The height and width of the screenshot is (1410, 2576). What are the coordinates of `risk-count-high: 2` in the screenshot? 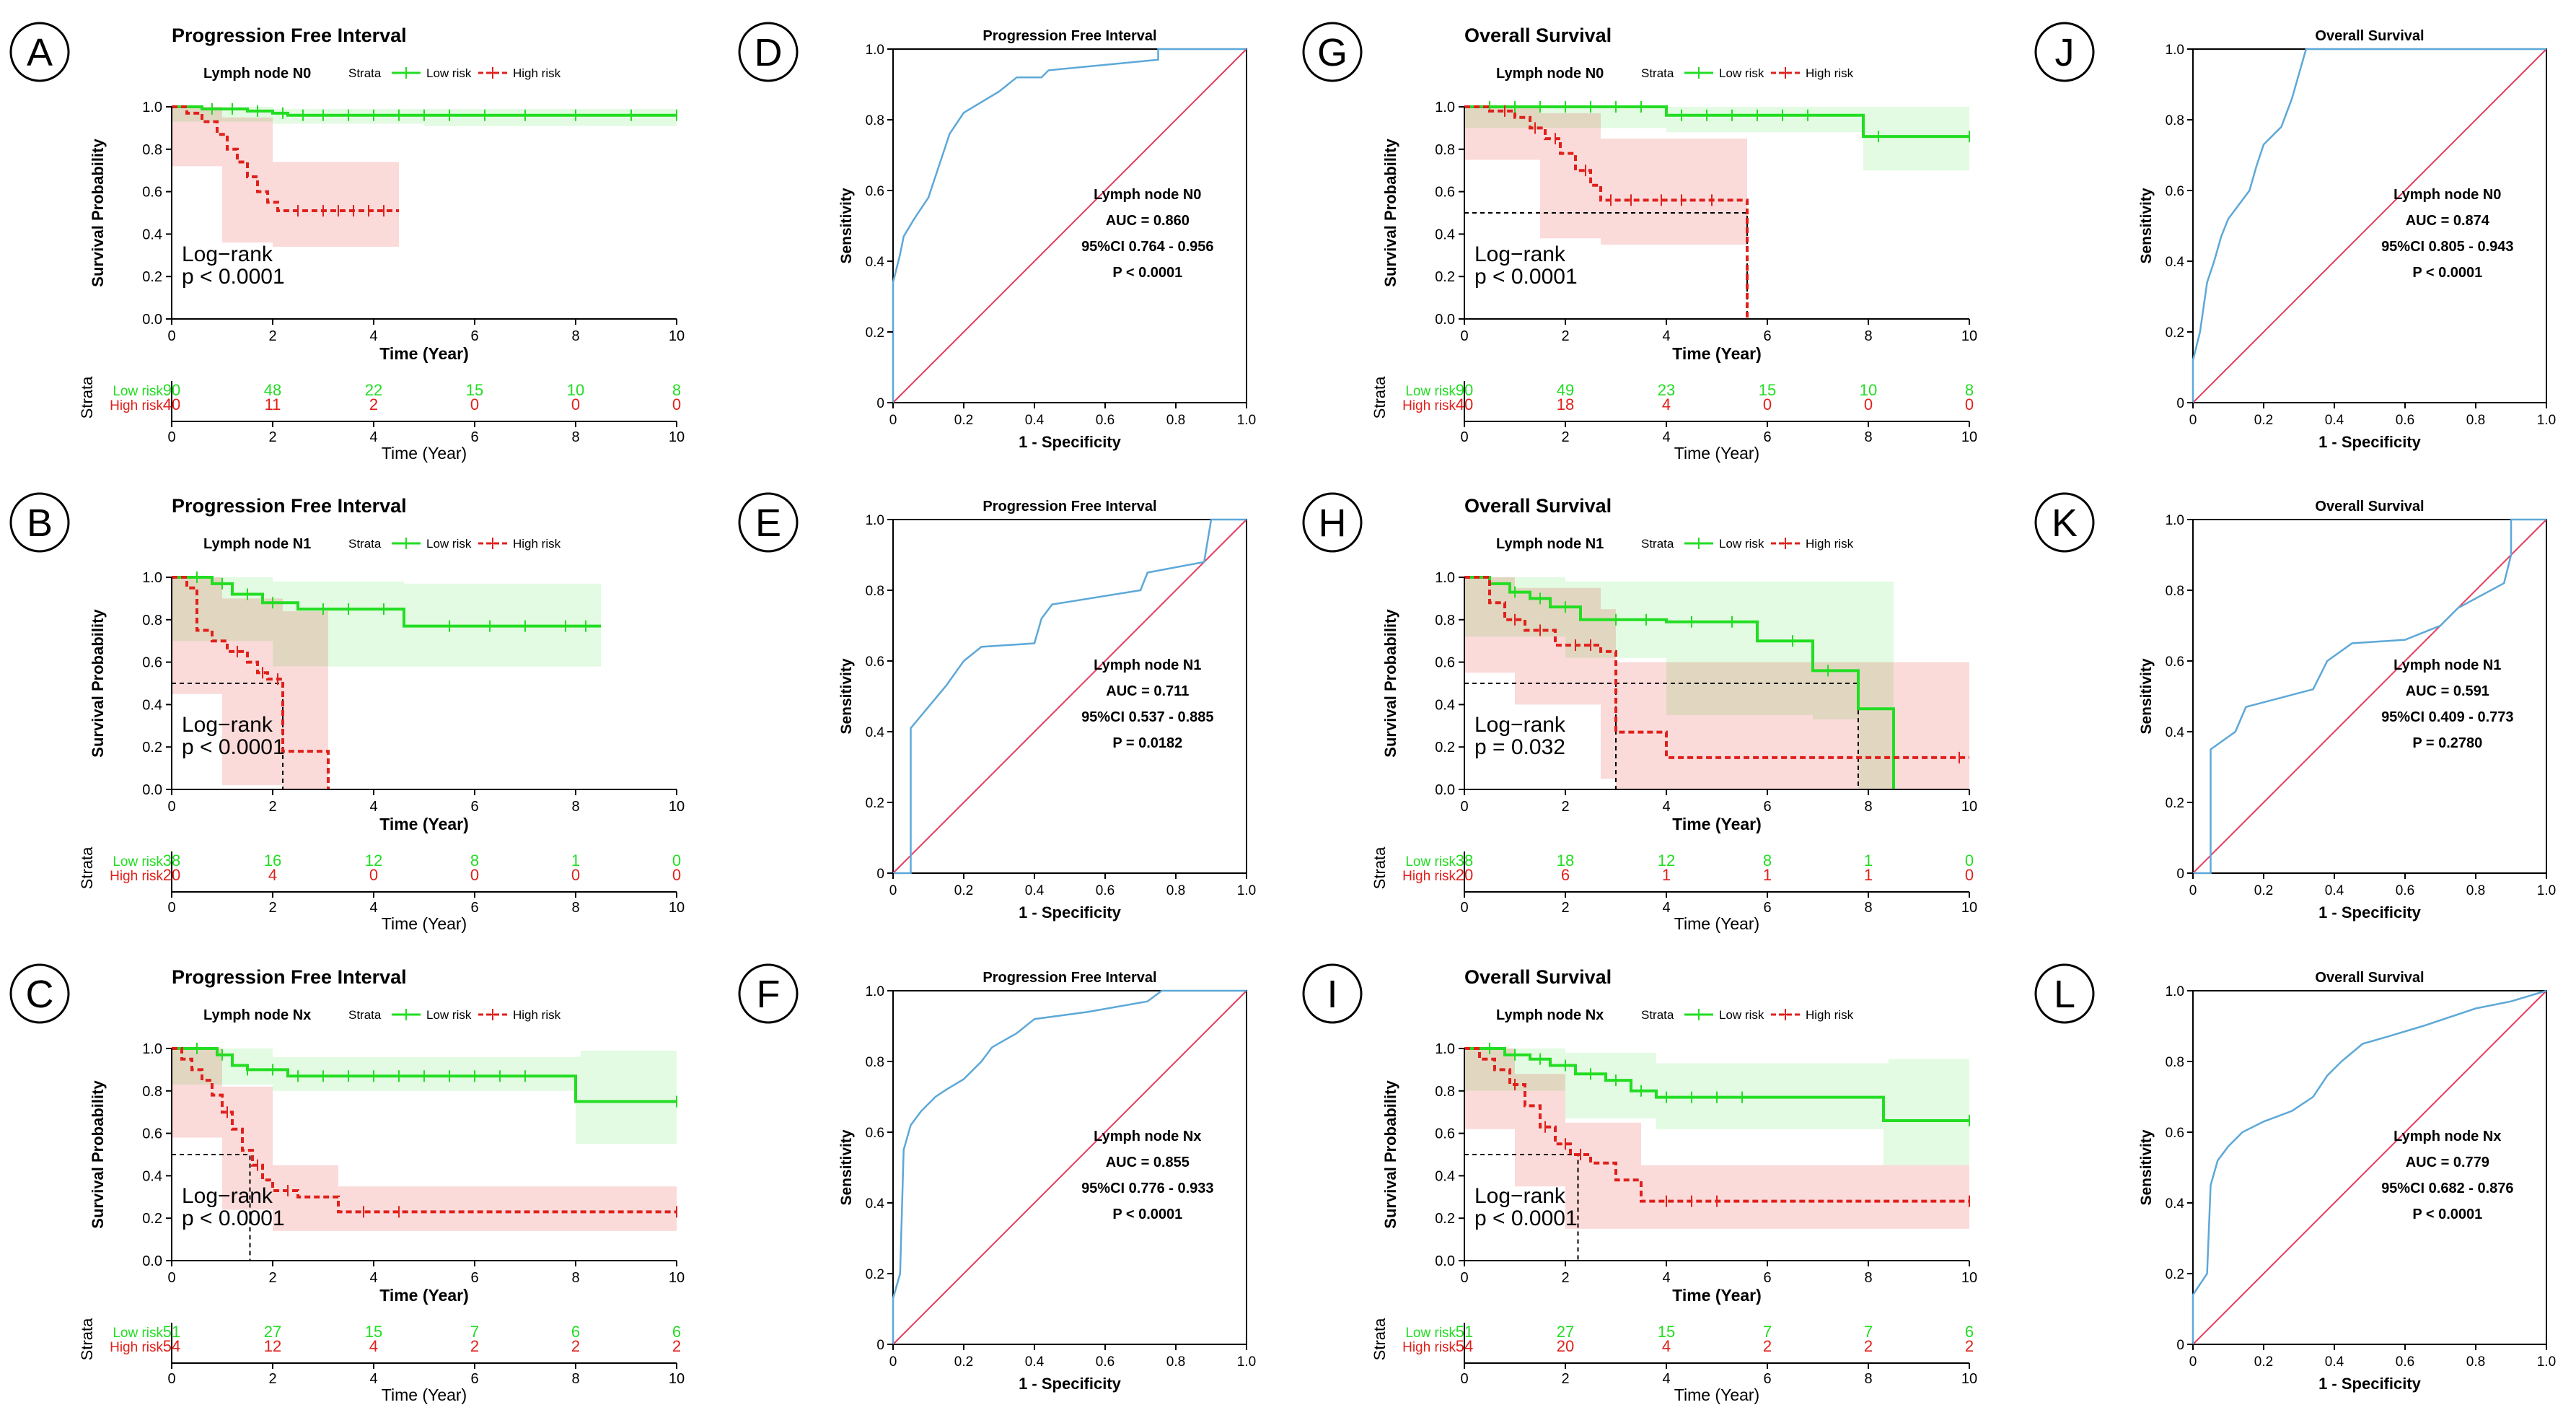 It's located at (676, 1346).